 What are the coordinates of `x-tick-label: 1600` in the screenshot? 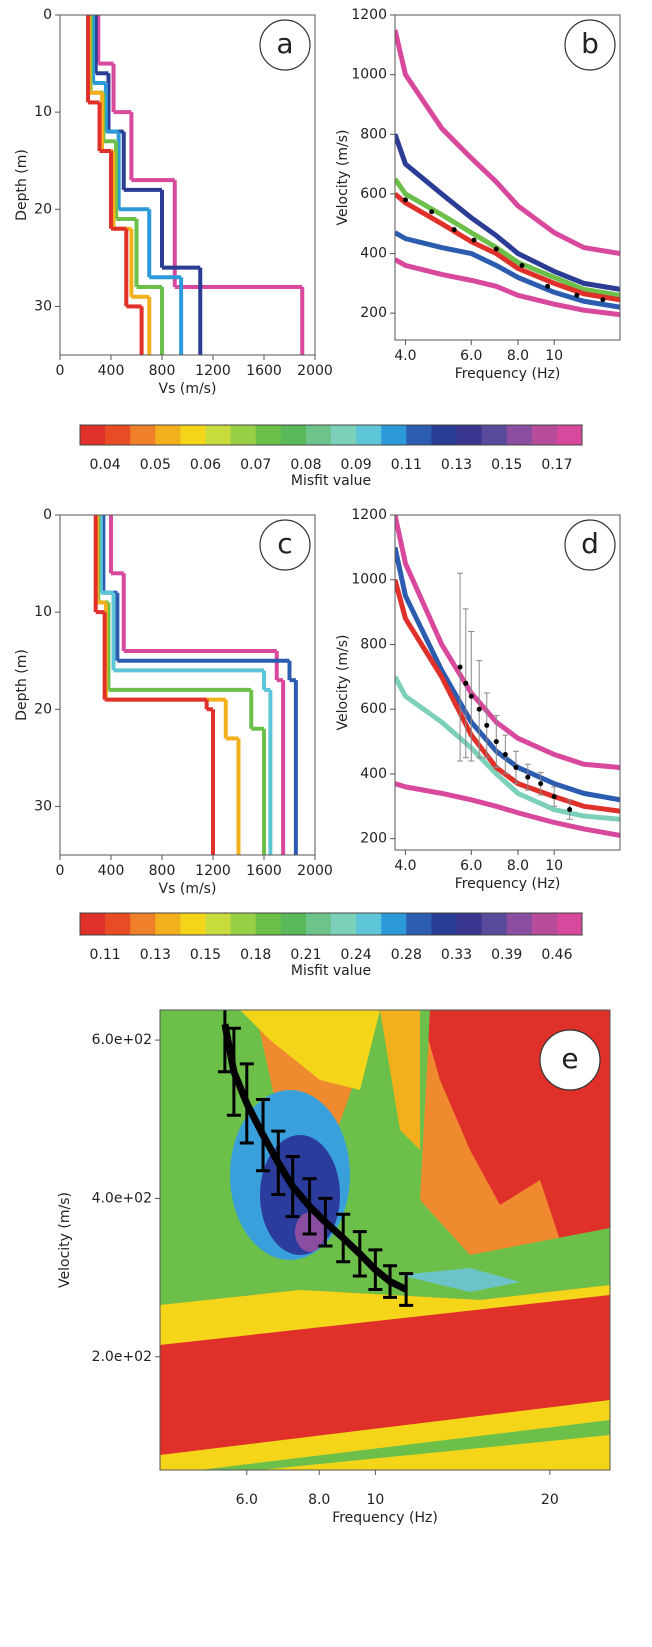 It's located at (264, 871).